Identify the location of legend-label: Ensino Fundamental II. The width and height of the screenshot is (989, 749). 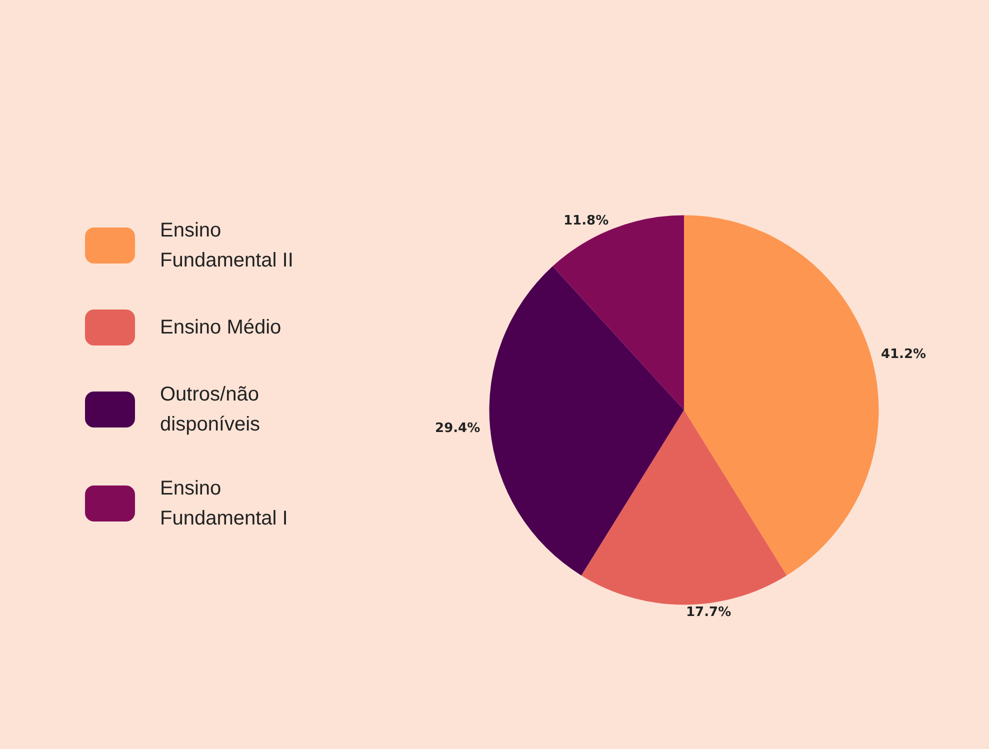
(227, 246).